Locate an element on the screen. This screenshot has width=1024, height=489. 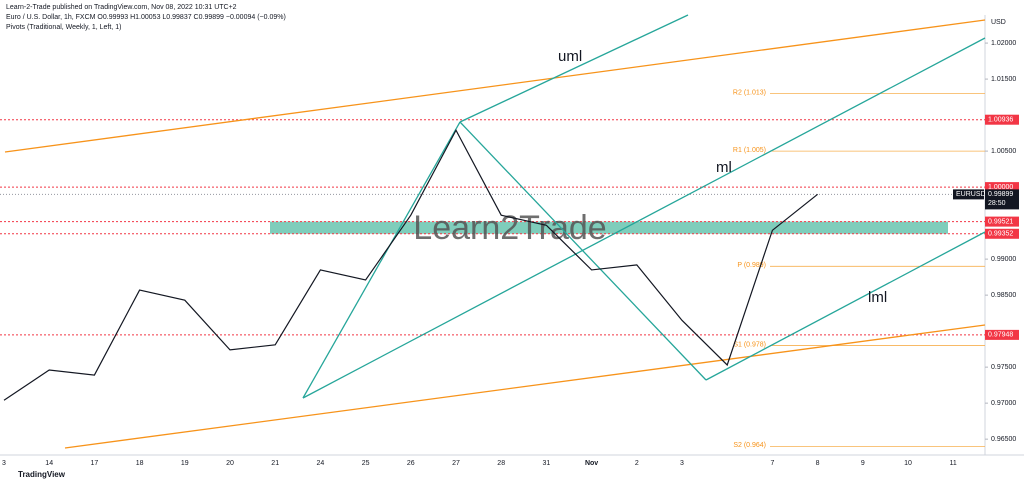
symbol-tag-label: EURUSD is located at coordinates (971, 194).